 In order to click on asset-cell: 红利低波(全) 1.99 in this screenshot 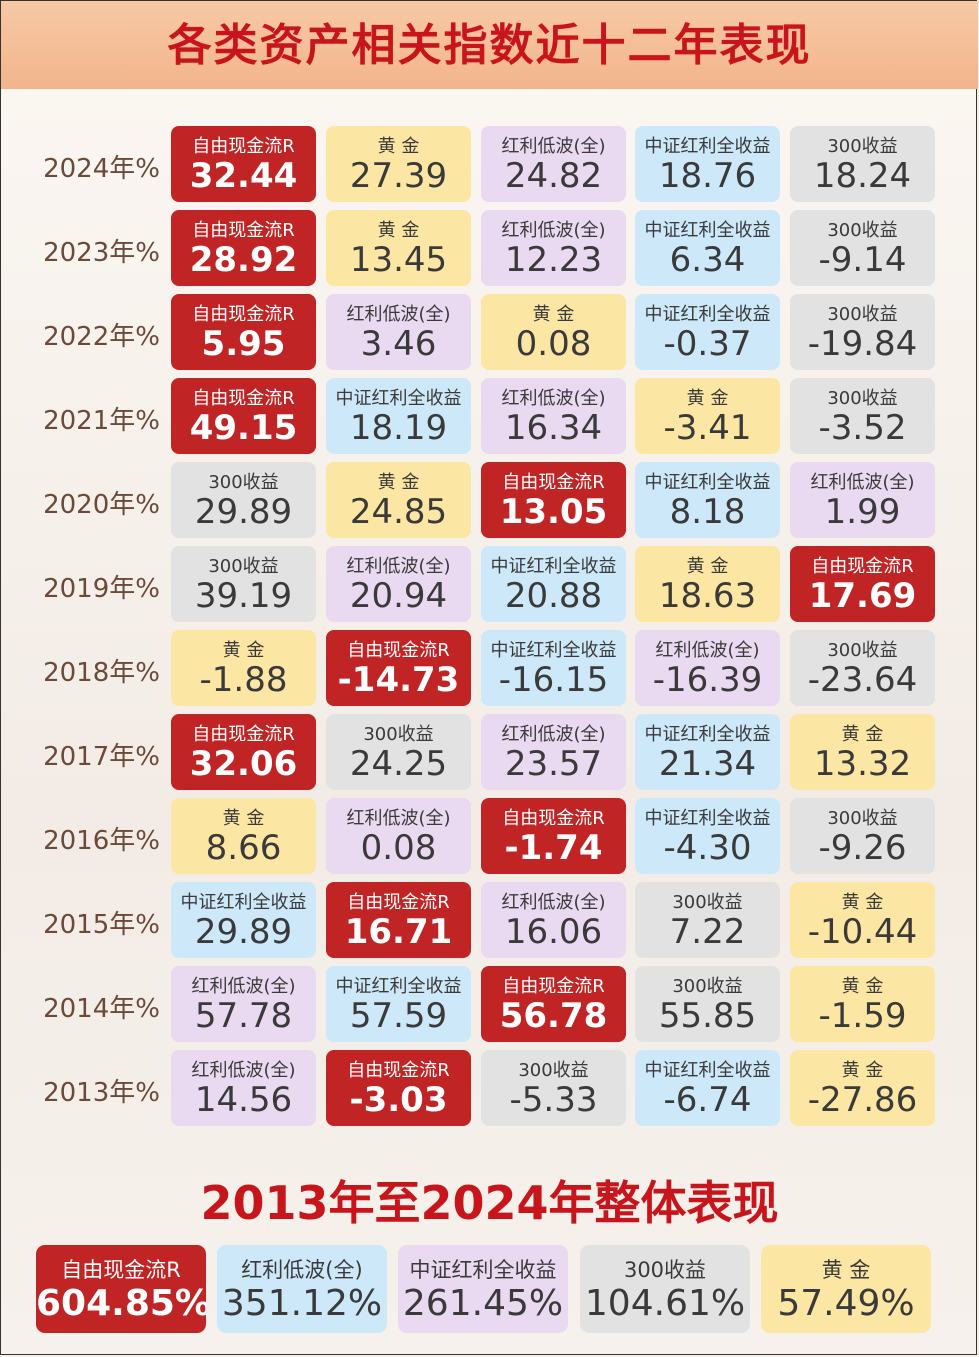, I will do `click(862, 500)`.